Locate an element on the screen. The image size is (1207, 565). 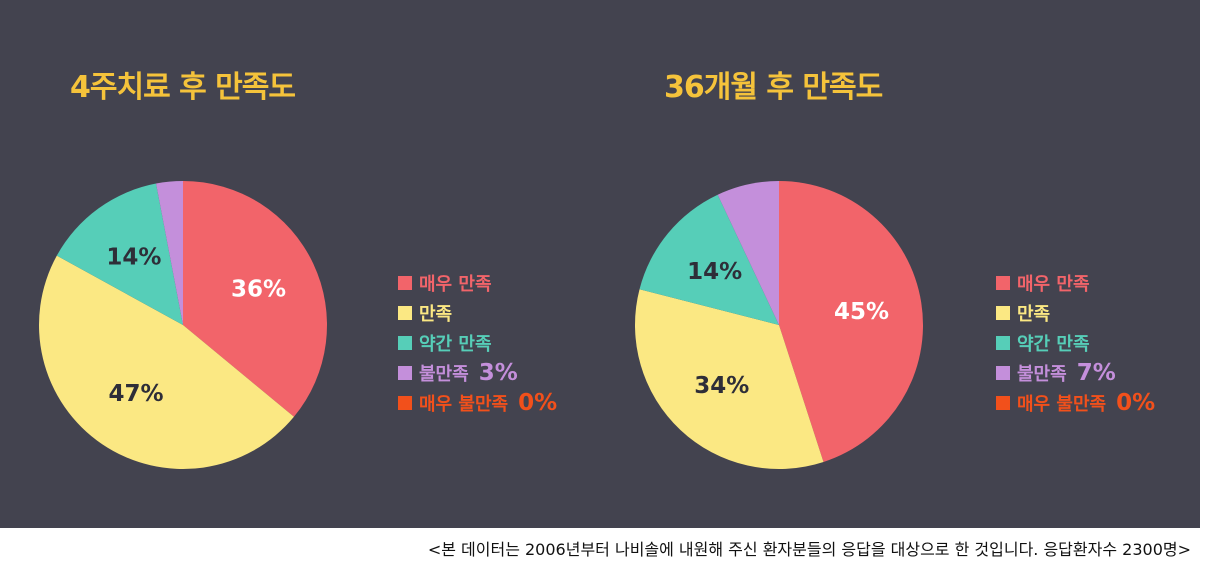
legend-item-dissatisfied: 불만족 3% is located at coordinates (477, 373).